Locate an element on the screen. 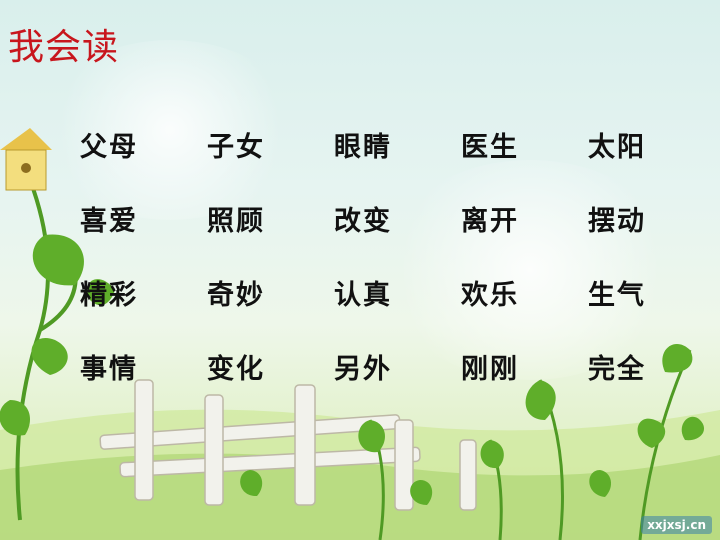  leaves-left is located at coordinates (57, 335).